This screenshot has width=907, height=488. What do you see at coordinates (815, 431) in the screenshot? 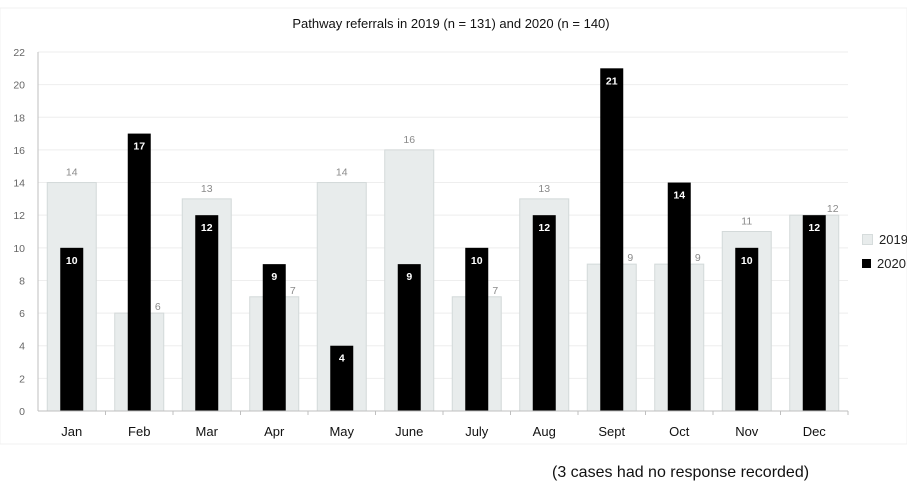
I see `x-tick-label: Dec` at bounding box center [815, 431].